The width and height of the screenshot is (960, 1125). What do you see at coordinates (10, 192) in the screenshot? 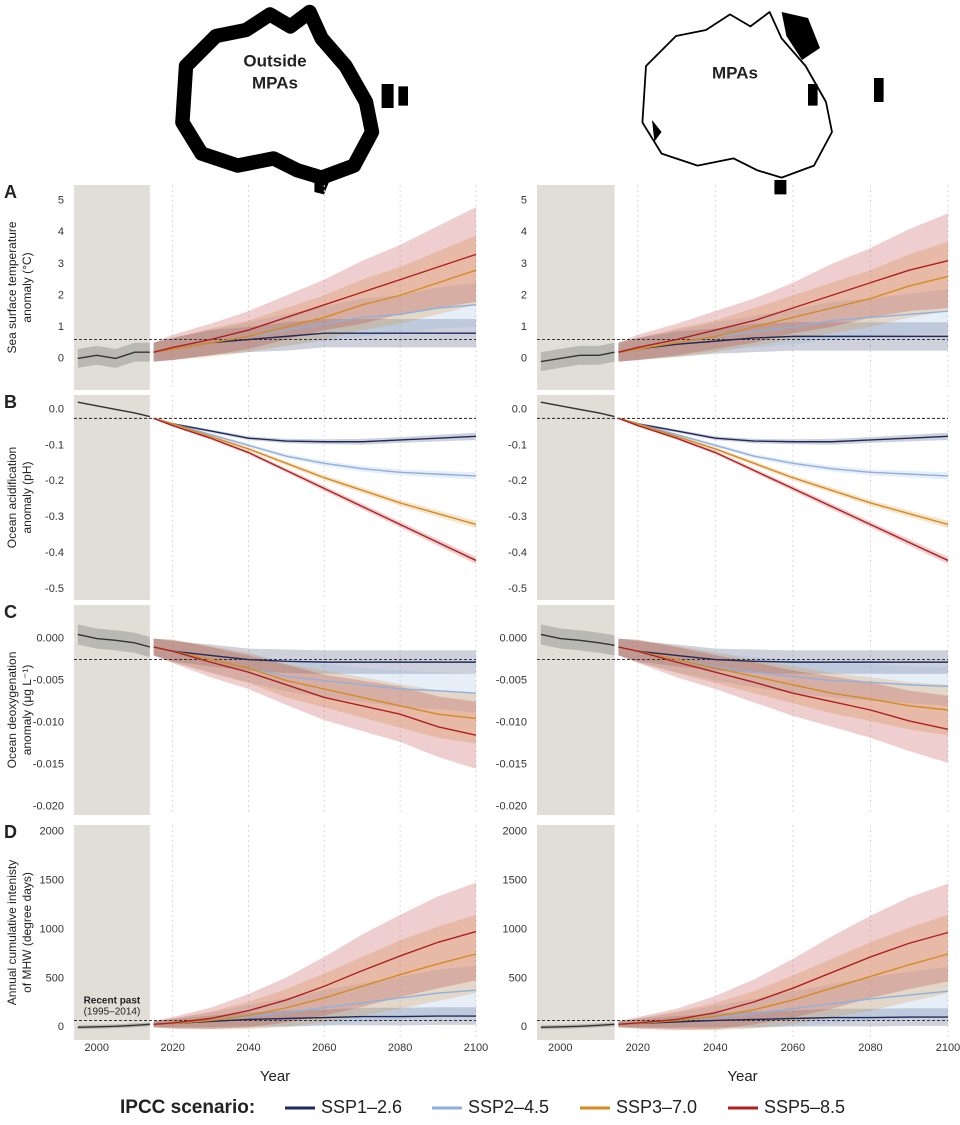
I see `panel-letter: A` at bounding box center [10, 192].